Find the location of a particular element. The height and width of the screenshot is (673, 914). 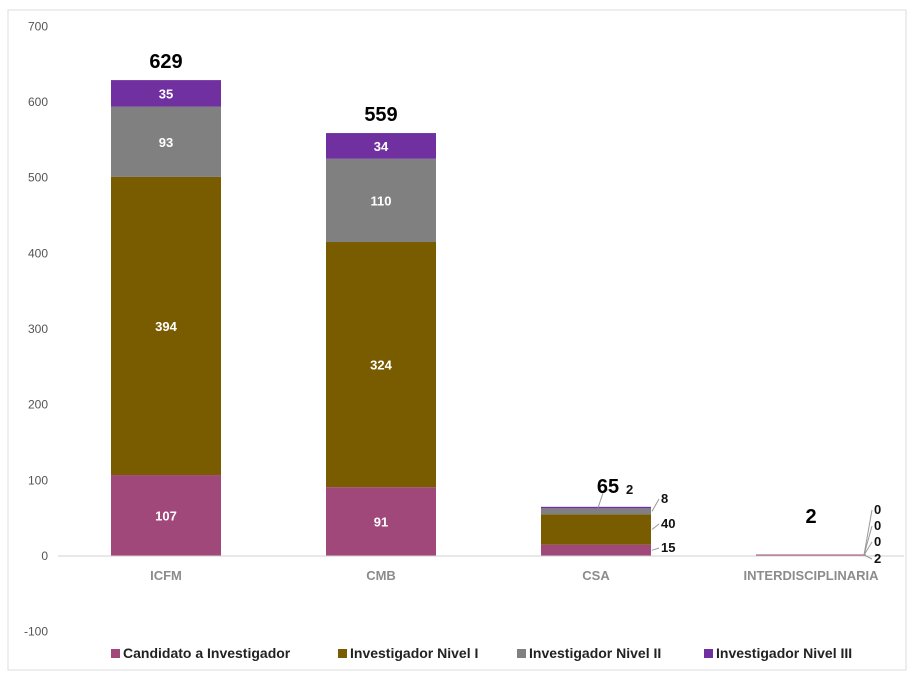

data-label: 107 is located at coordinates (166, 516).